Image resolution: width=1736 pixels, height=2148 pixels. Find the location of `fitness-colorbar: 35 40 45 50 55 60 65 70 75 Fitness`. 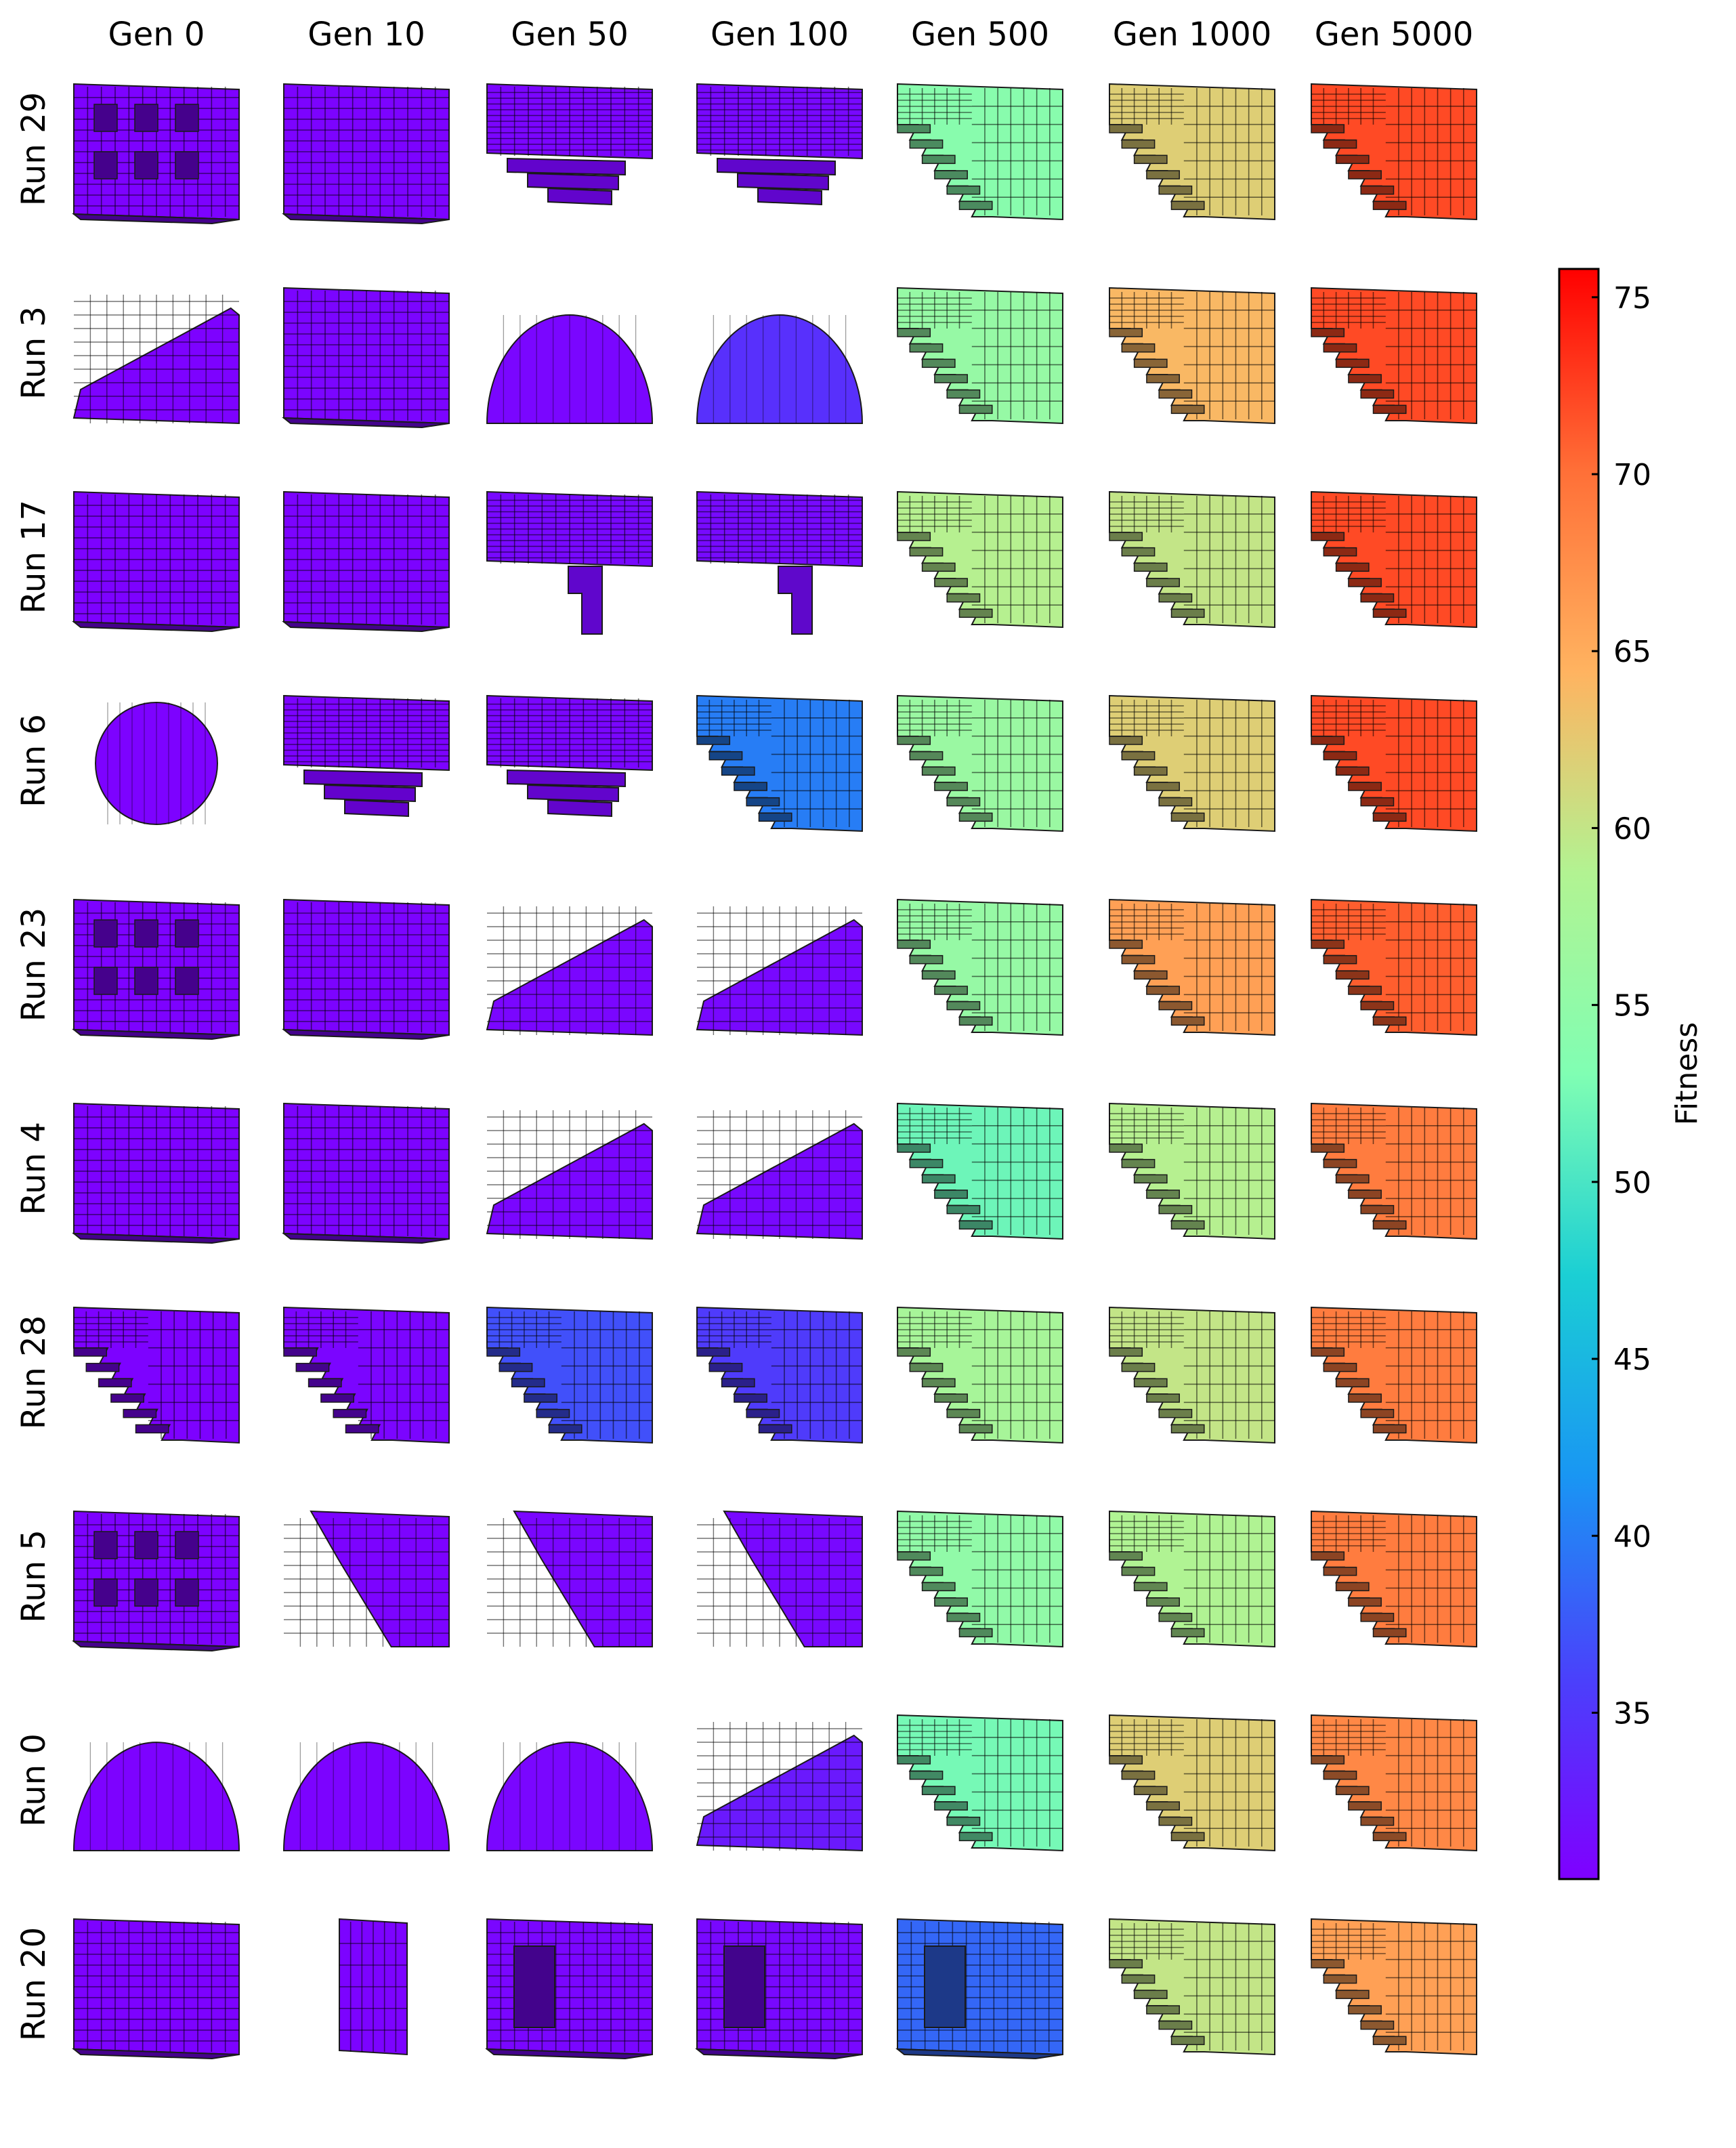

fitness-colorbar: 35 40 45 50 55 60 65 70 75 Fitness is located at coordinates (1631, 1074).